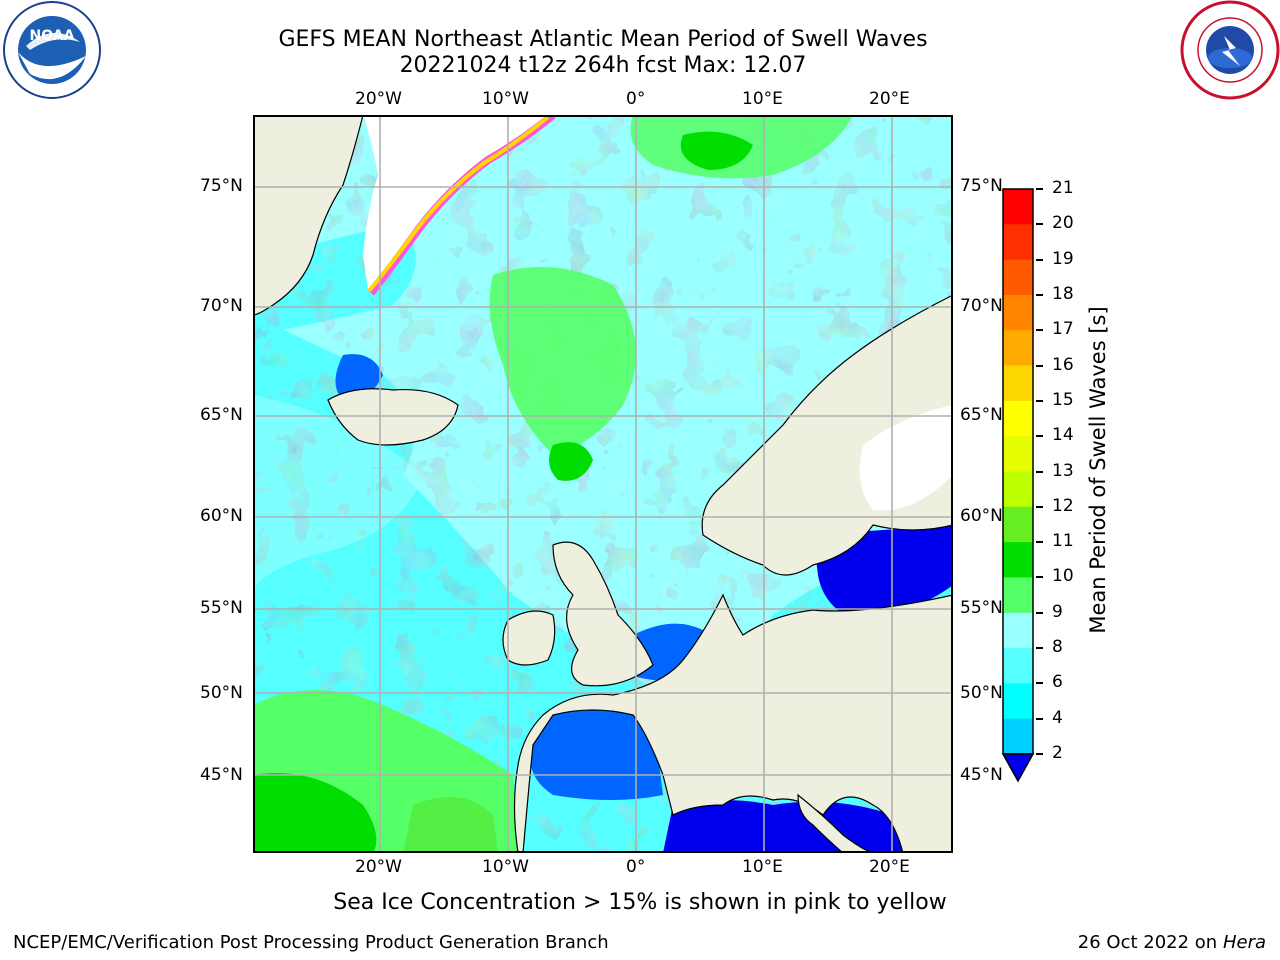 The image size is (1280, 960). What do you see at coordinates (596, 755) in the screenshot?
I see `swell-blue-biscay` at bounding box center [596, 755].